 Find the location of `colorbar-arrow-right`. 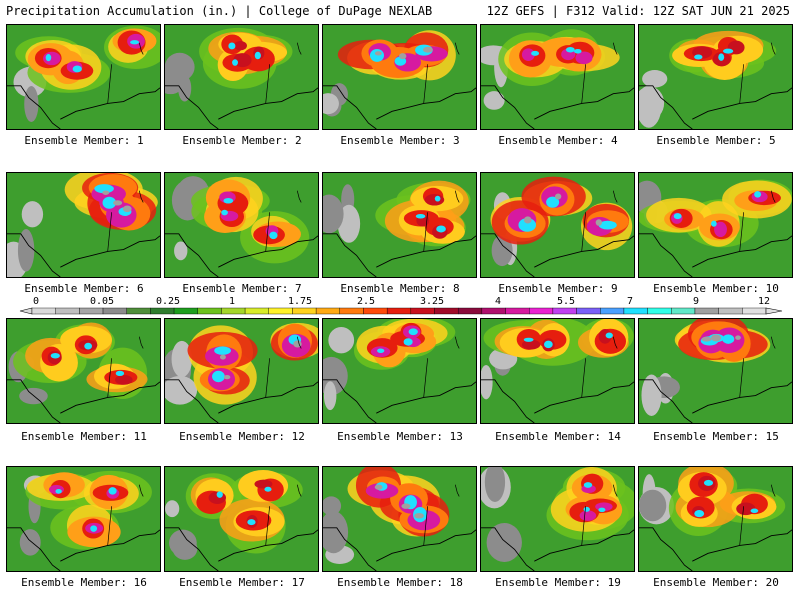

colorbar-arrow-right is located at coordinates (774, 311).